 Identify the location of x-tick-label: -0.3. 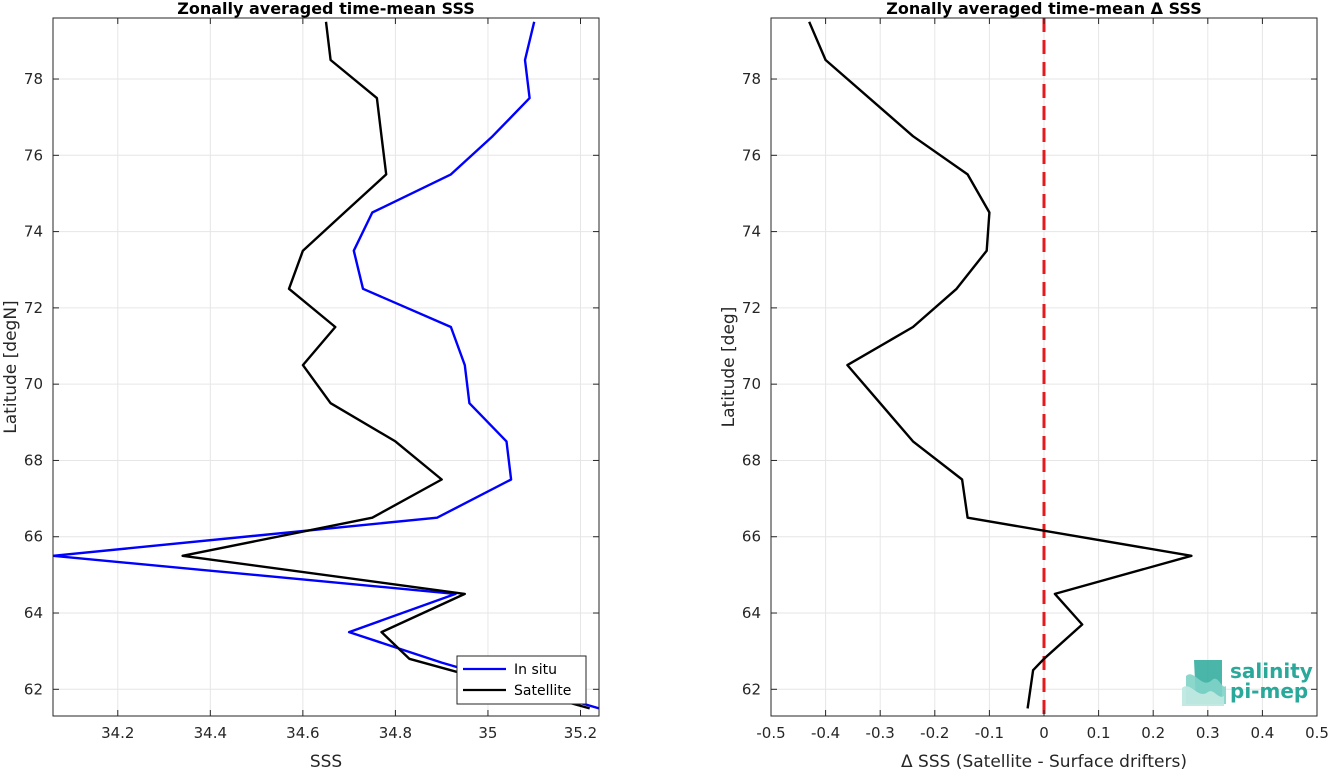
(880, 733).